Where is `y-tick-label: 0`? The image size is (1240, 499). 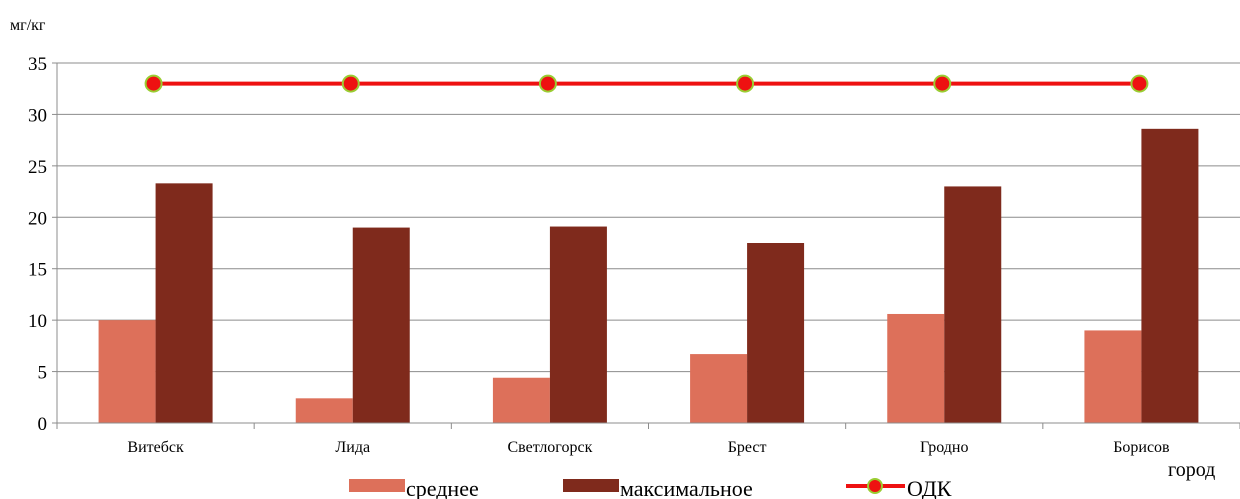 y-tick-label: 0 is located at coordinates (43, 424).